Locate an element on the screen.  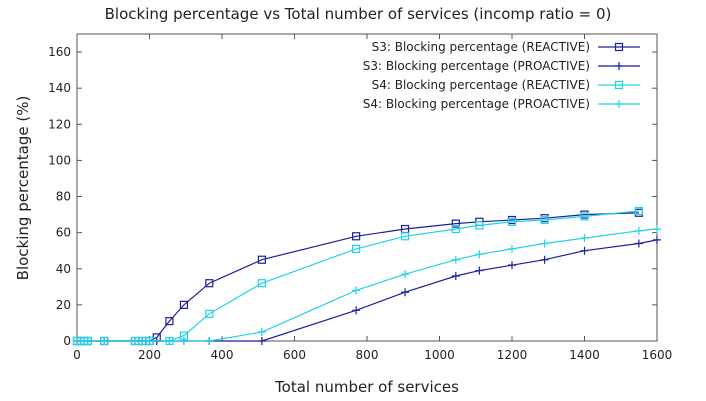
legend-label: S4: Blocking percentage (PROACTIVE) is located at coordinates (476, 104).